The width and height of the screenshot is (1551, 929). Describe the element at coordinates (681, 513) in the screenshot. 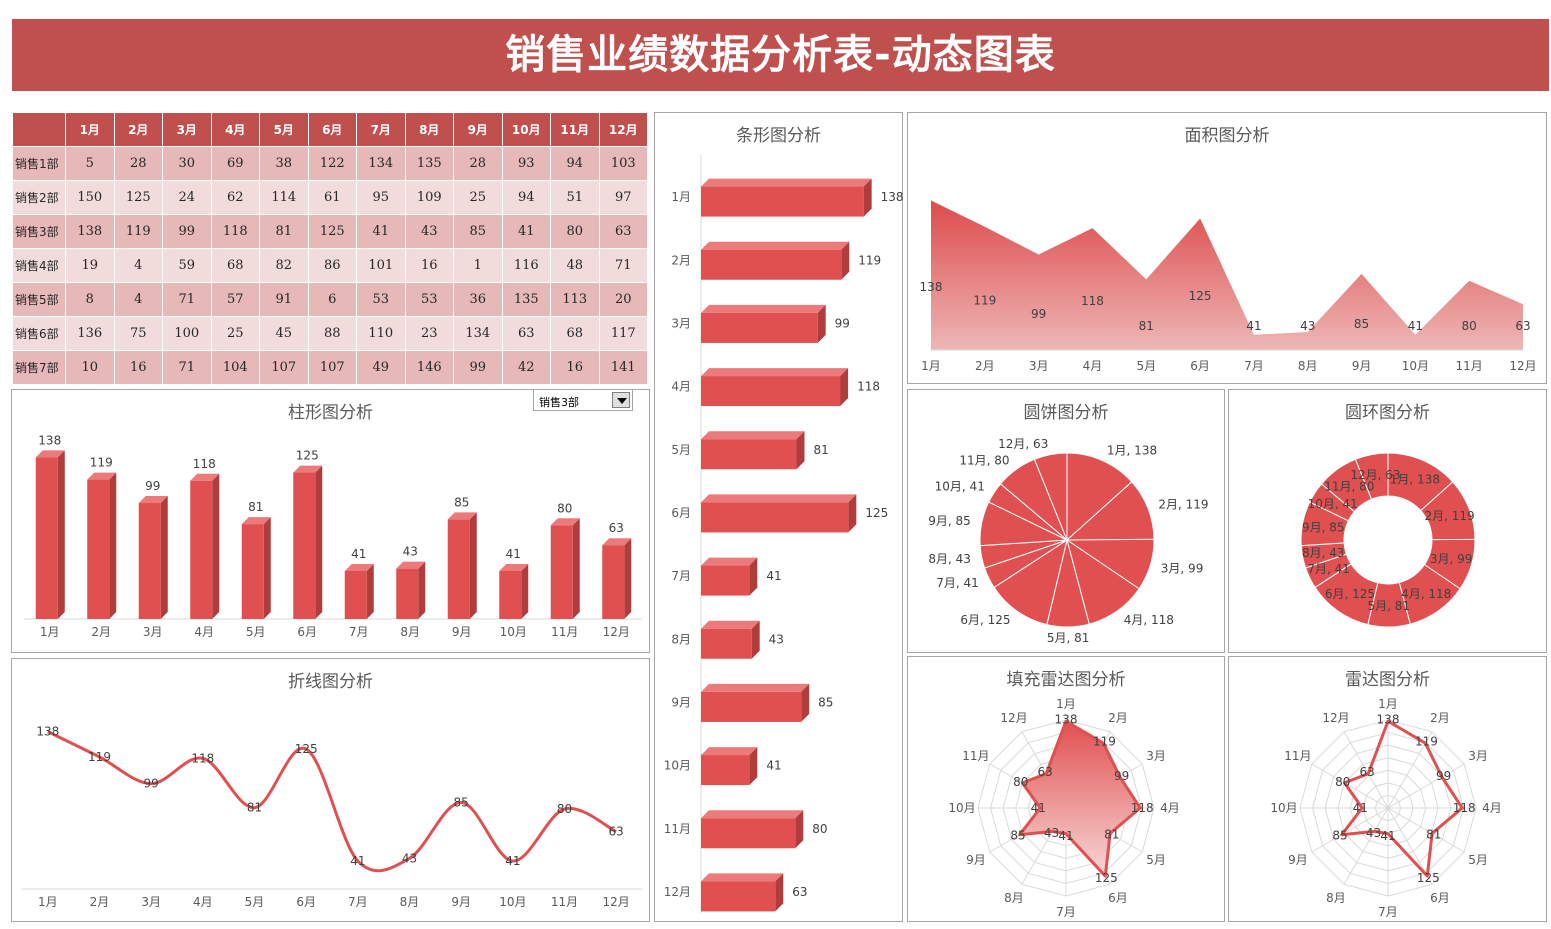

I see `y-tick-label: 6月` at that location.